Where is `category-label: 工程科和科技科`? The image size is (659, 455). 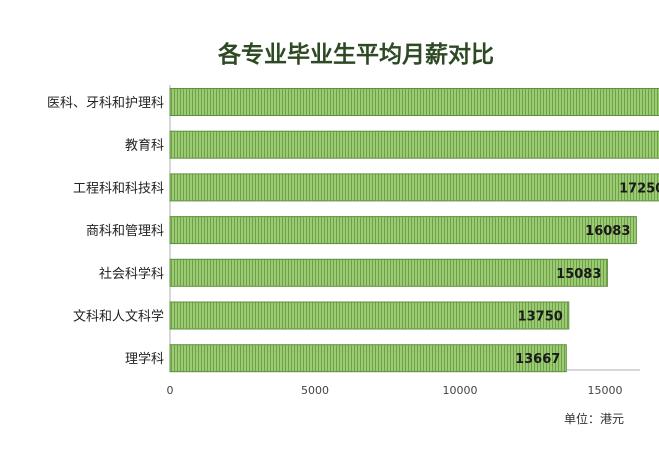
category-label: 工程科和科技科 is located at coordinates (118, 188).